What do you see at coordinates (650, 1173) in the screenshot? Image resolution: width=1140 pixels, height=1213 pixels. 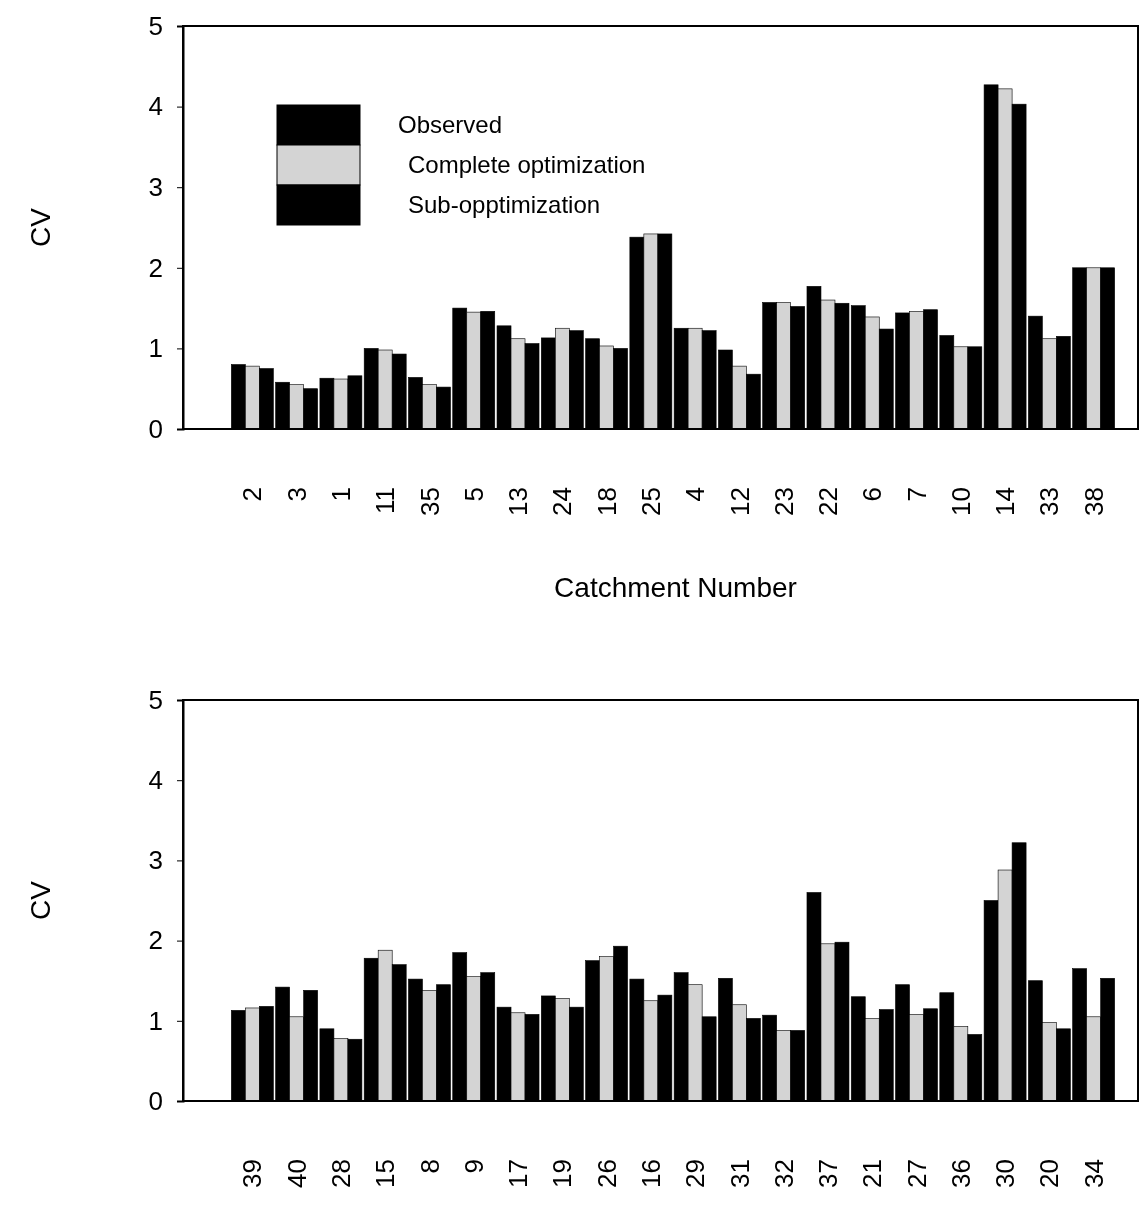 I see `x-tick-label: 16` at bounding box center [650, 1173].